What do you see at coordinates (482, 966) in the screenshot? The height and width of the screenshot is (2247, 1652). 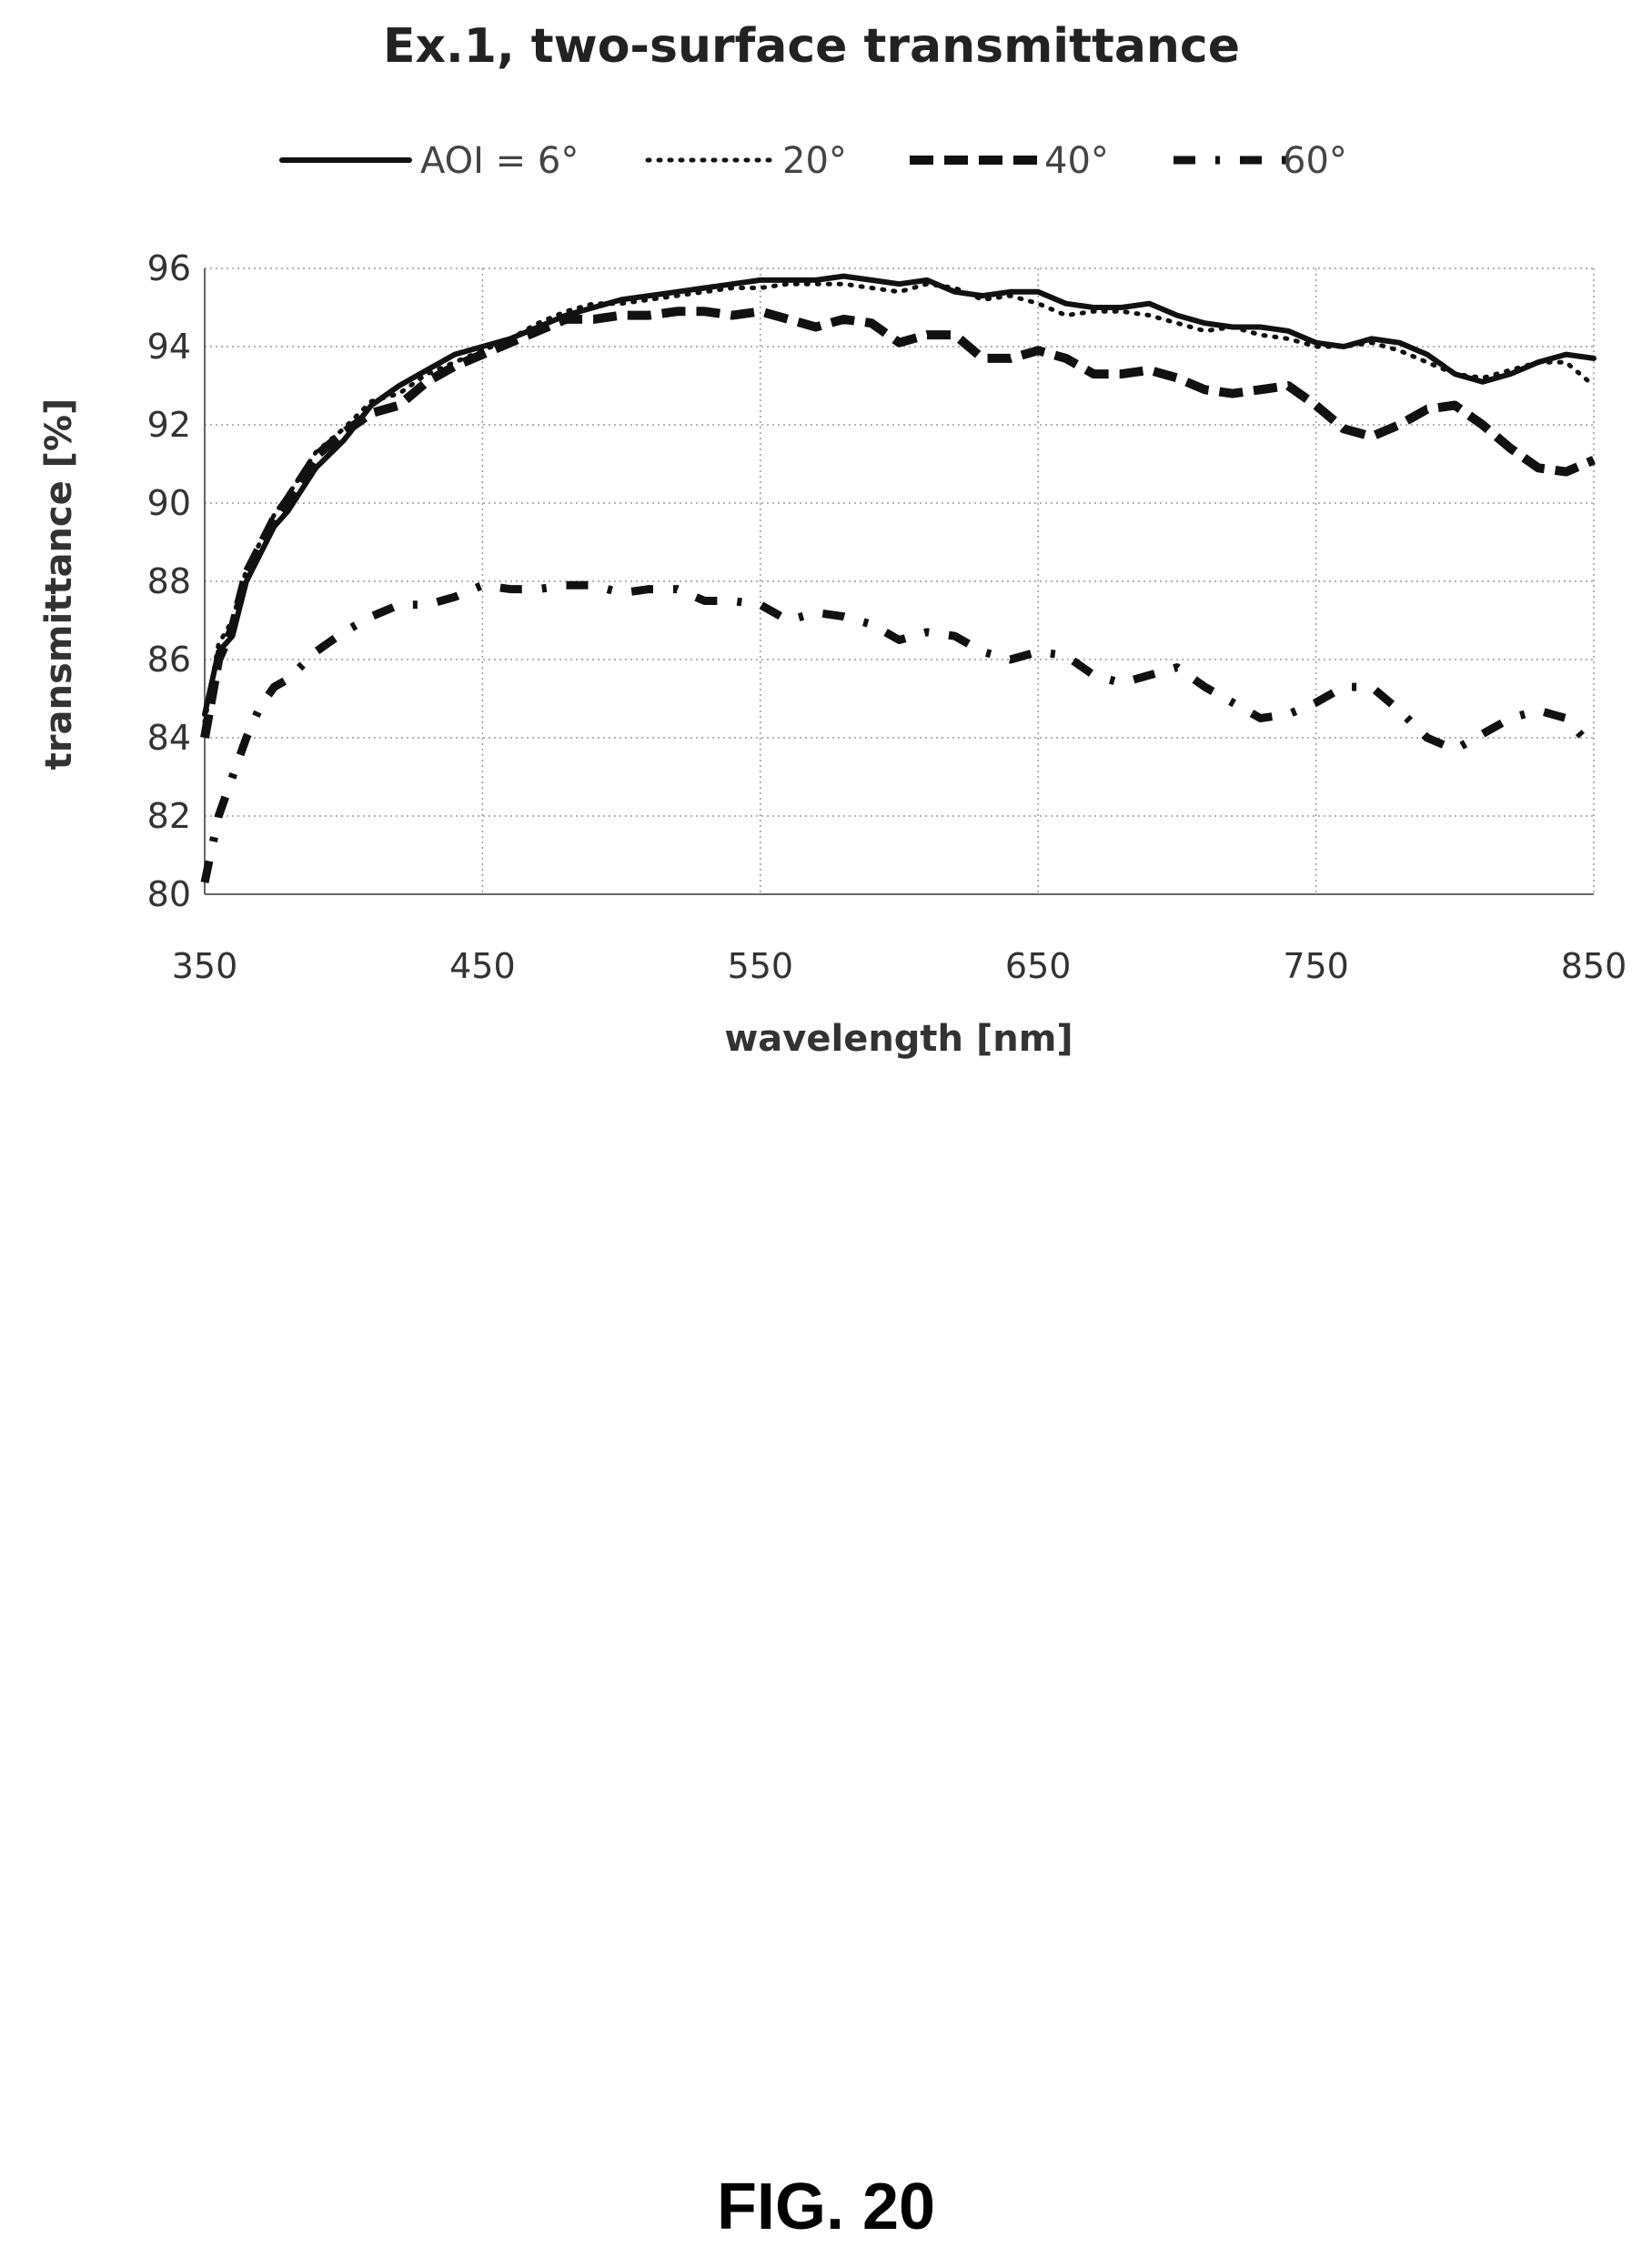 I see `x-tick-label: 450` at bounding box center [482, 966].